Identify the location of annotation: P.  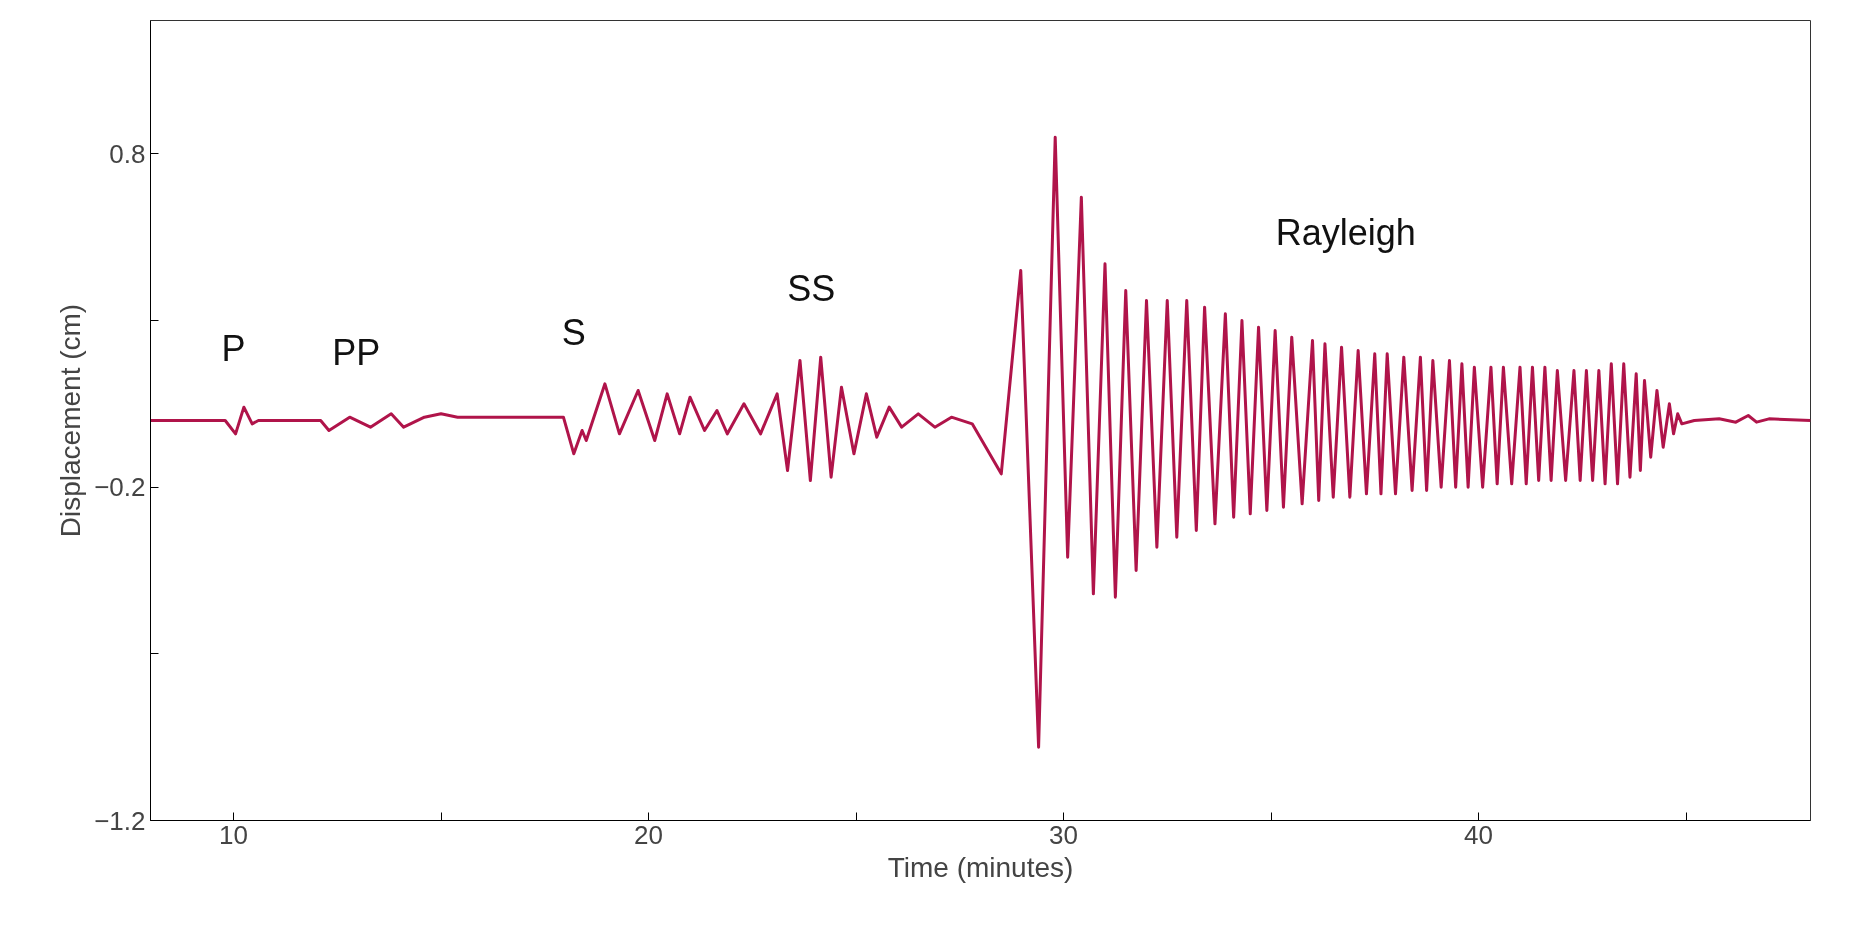
(233, 348).